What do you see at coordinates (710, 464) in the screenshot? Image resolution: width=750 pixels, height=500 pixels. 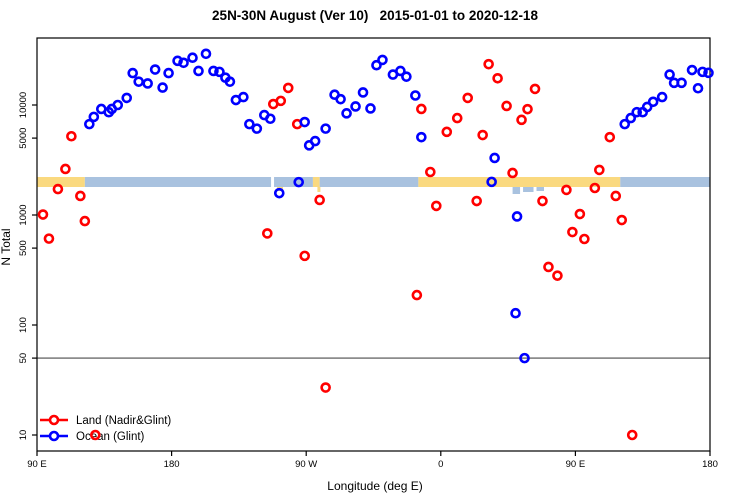 I see `x-axis-tick-label: 180` at bounding box center [710, 464].